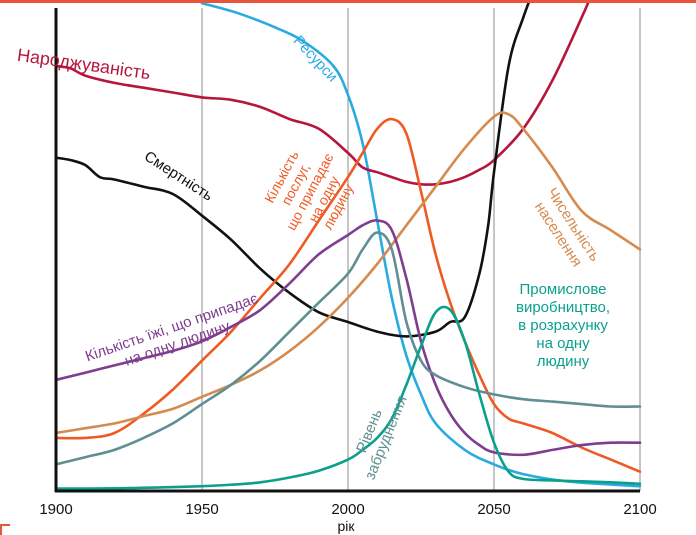  I want to click on series-label-resources: Ресурси, so click(315, 58).